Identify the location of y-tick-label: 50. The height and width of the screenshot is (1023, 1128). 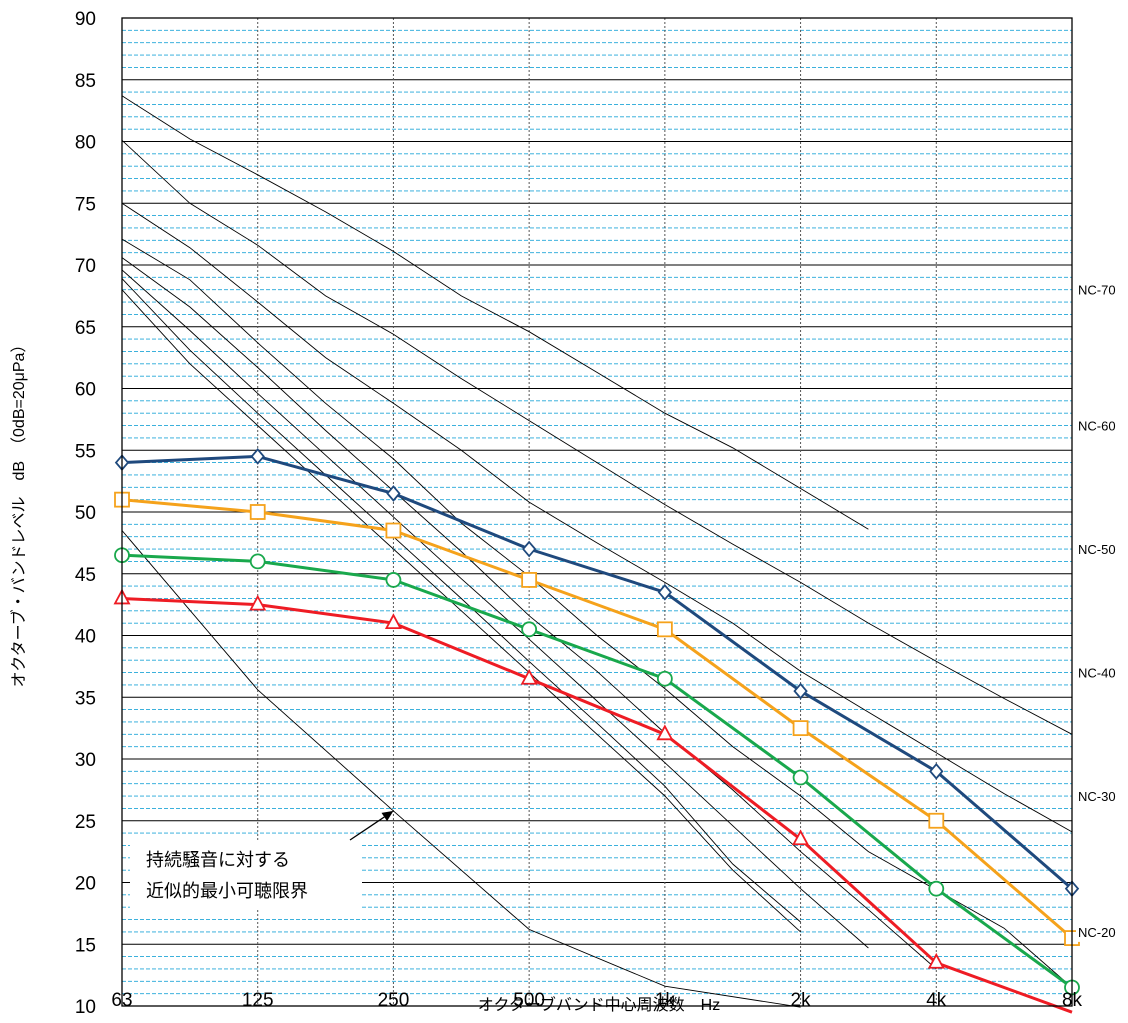
(85, 513).